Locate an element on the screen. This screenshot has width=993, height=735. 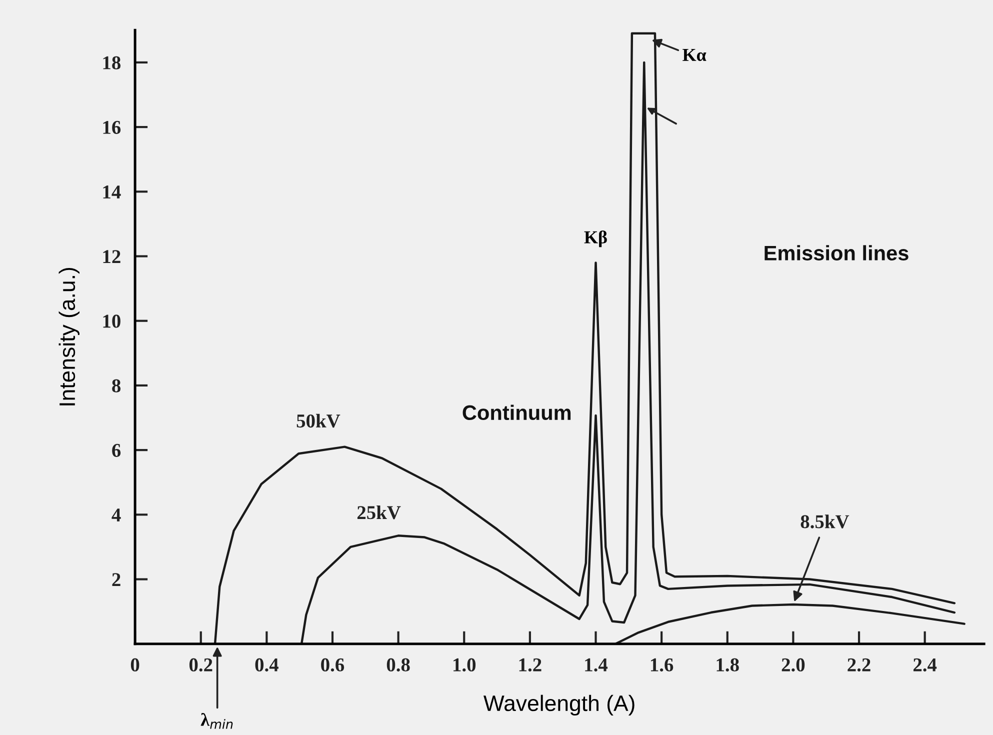
y-tick-label: 2 is located at coordinates (116, 579).